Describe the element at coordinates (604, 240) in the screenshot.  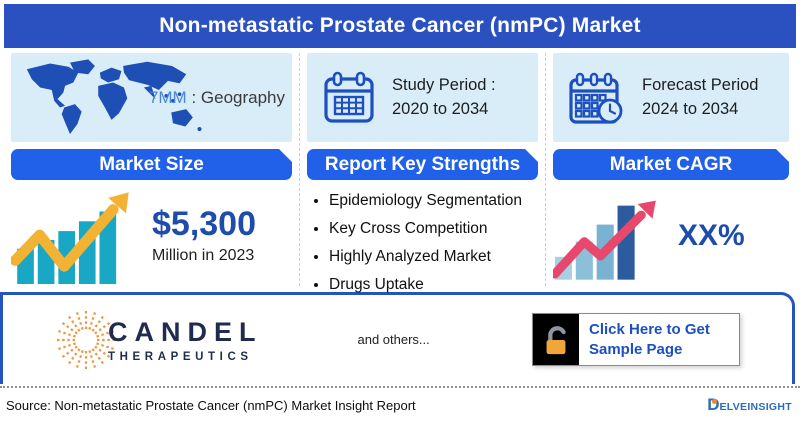
I see `cagr-chart-icon` at that location.